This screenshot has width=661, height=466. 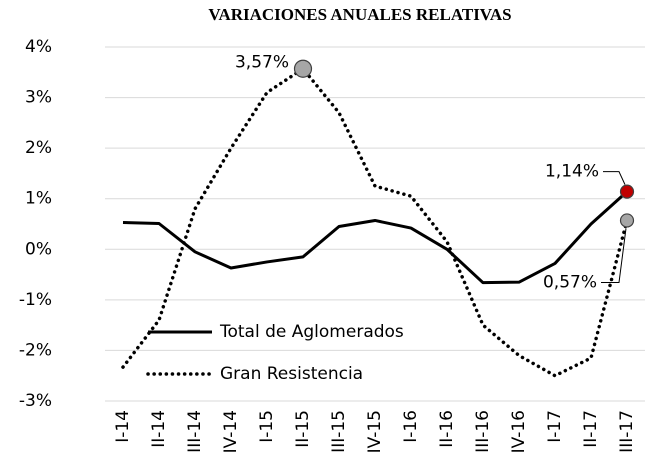 I want to click on x-tick-label: I-16, so click(x=411, y=426).